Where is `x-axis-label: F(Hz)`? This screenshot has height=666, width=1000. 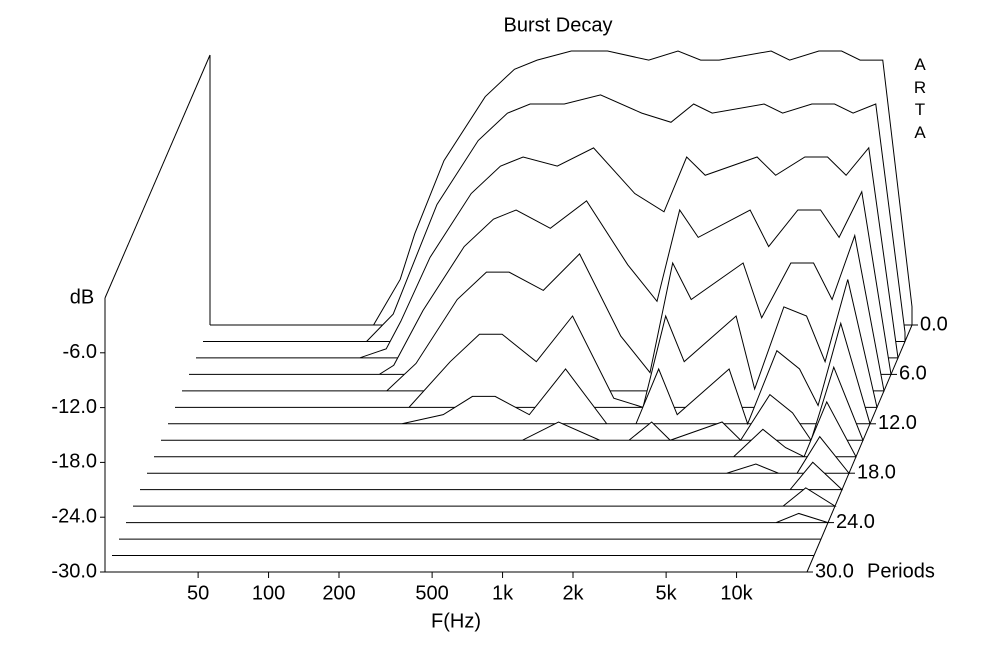
x-axis-label: F(Hz) is located at coordinates (456, 621).